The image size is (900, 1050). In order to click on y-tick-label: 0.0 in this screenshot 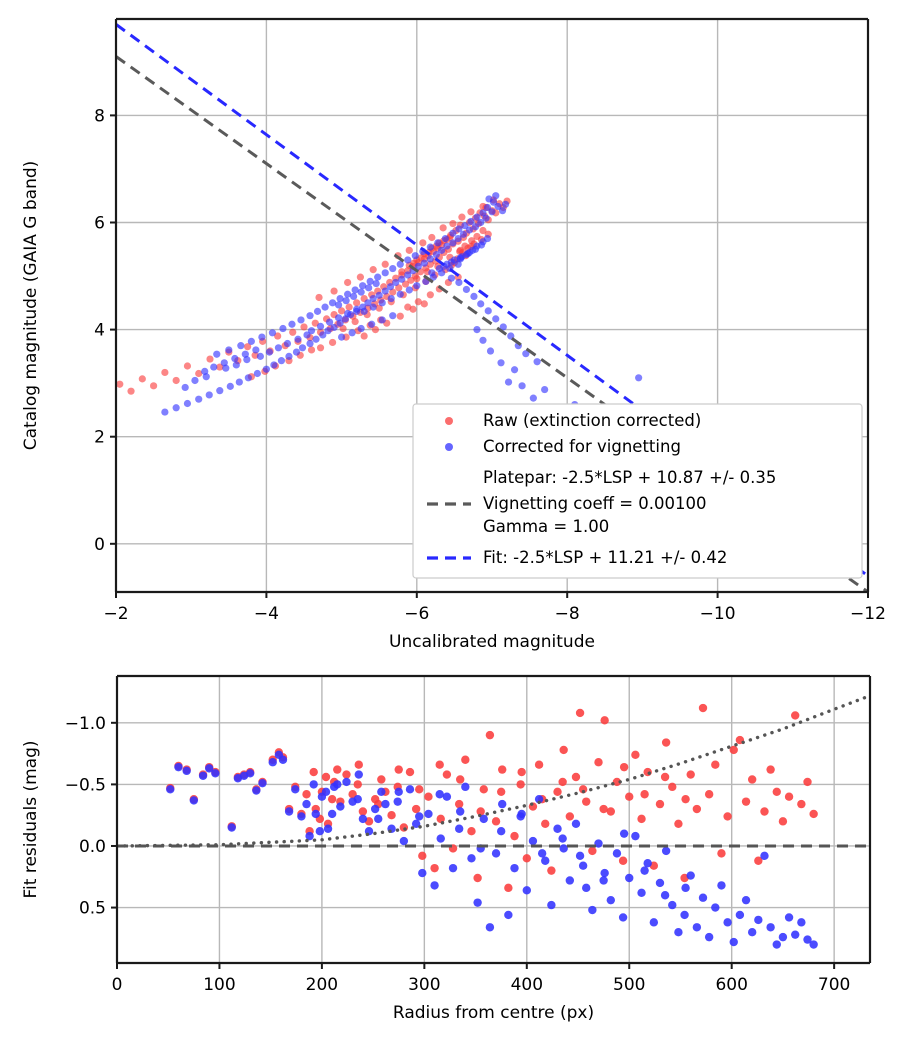, I will do `click(92, 847)`.